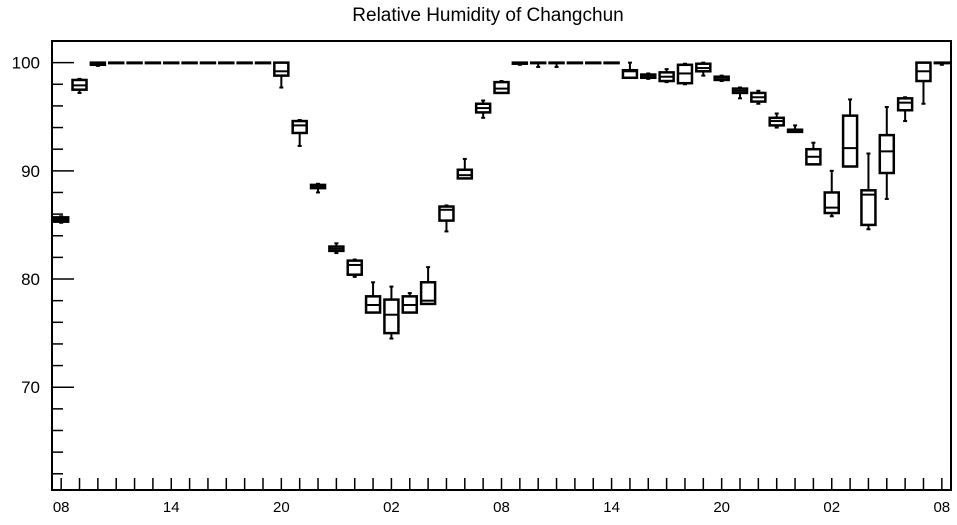  Describe the element at coordinates (30, 387) in the screenshot. I see `y-tick-label: 70` at that location.